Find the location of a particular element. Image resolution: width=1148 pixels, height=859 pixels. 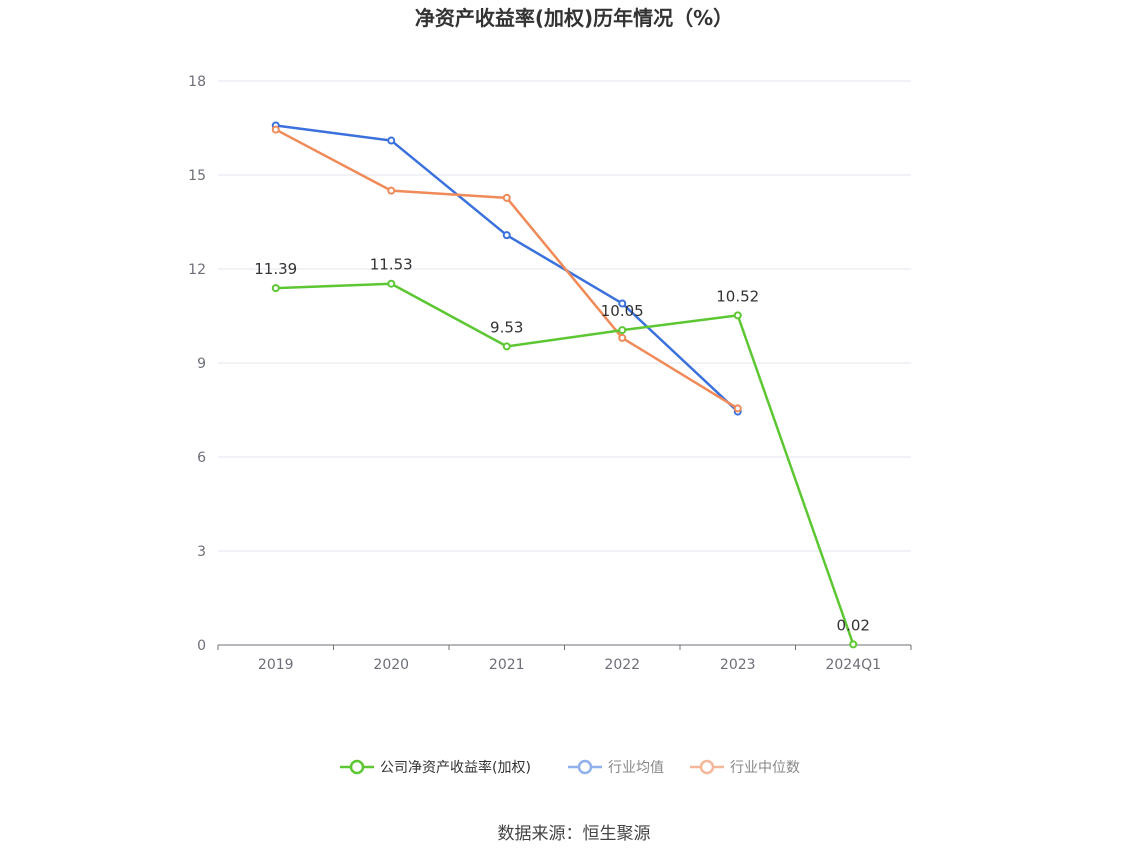

chart-title: 净资产收益率(加权)历年情况（%） is located at coordinates (574, 18).